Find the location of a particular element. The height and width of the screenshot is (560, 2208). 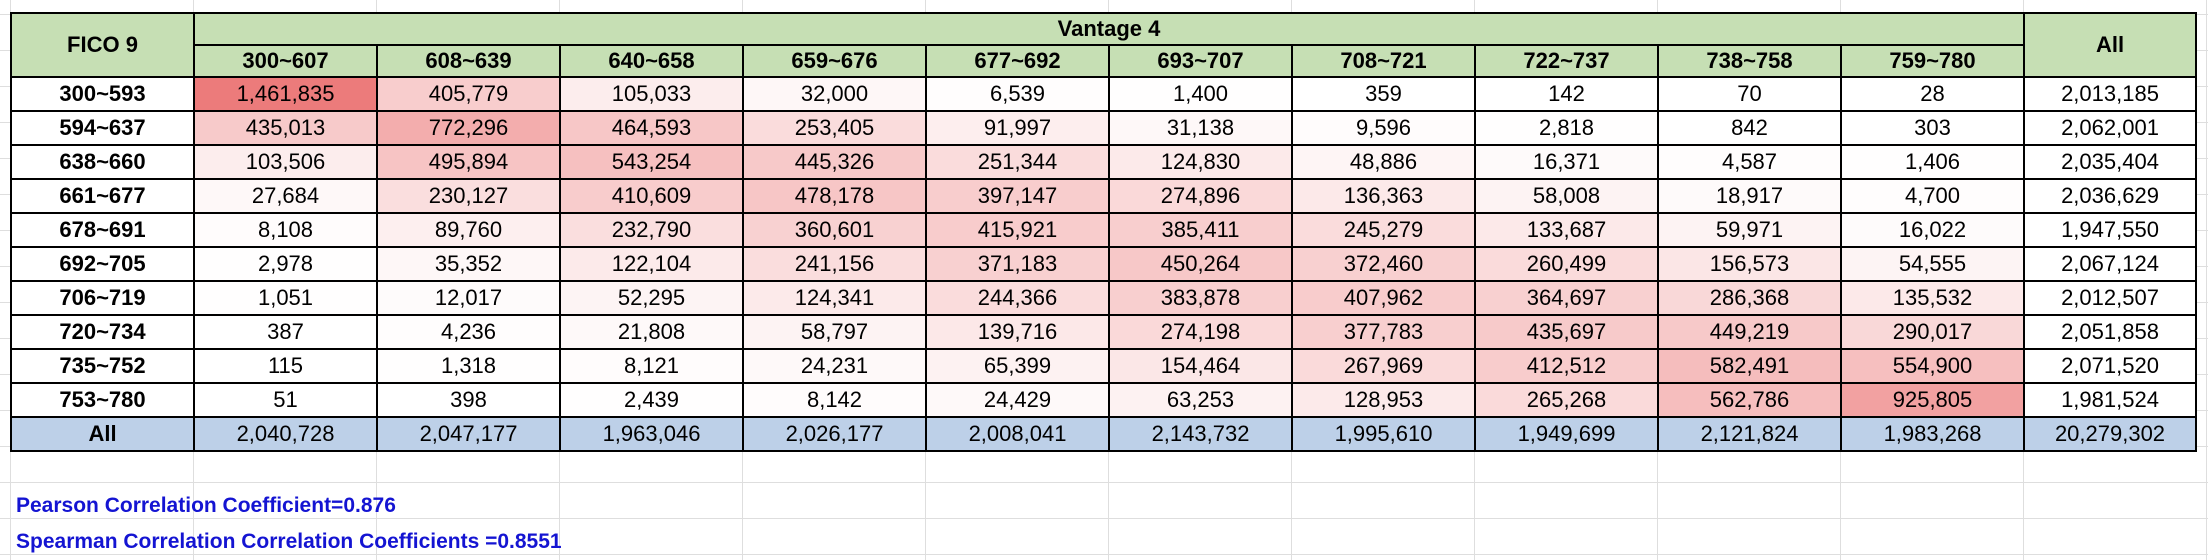

matrix-cell: 274,198 is located at coordinates (1200, 332).